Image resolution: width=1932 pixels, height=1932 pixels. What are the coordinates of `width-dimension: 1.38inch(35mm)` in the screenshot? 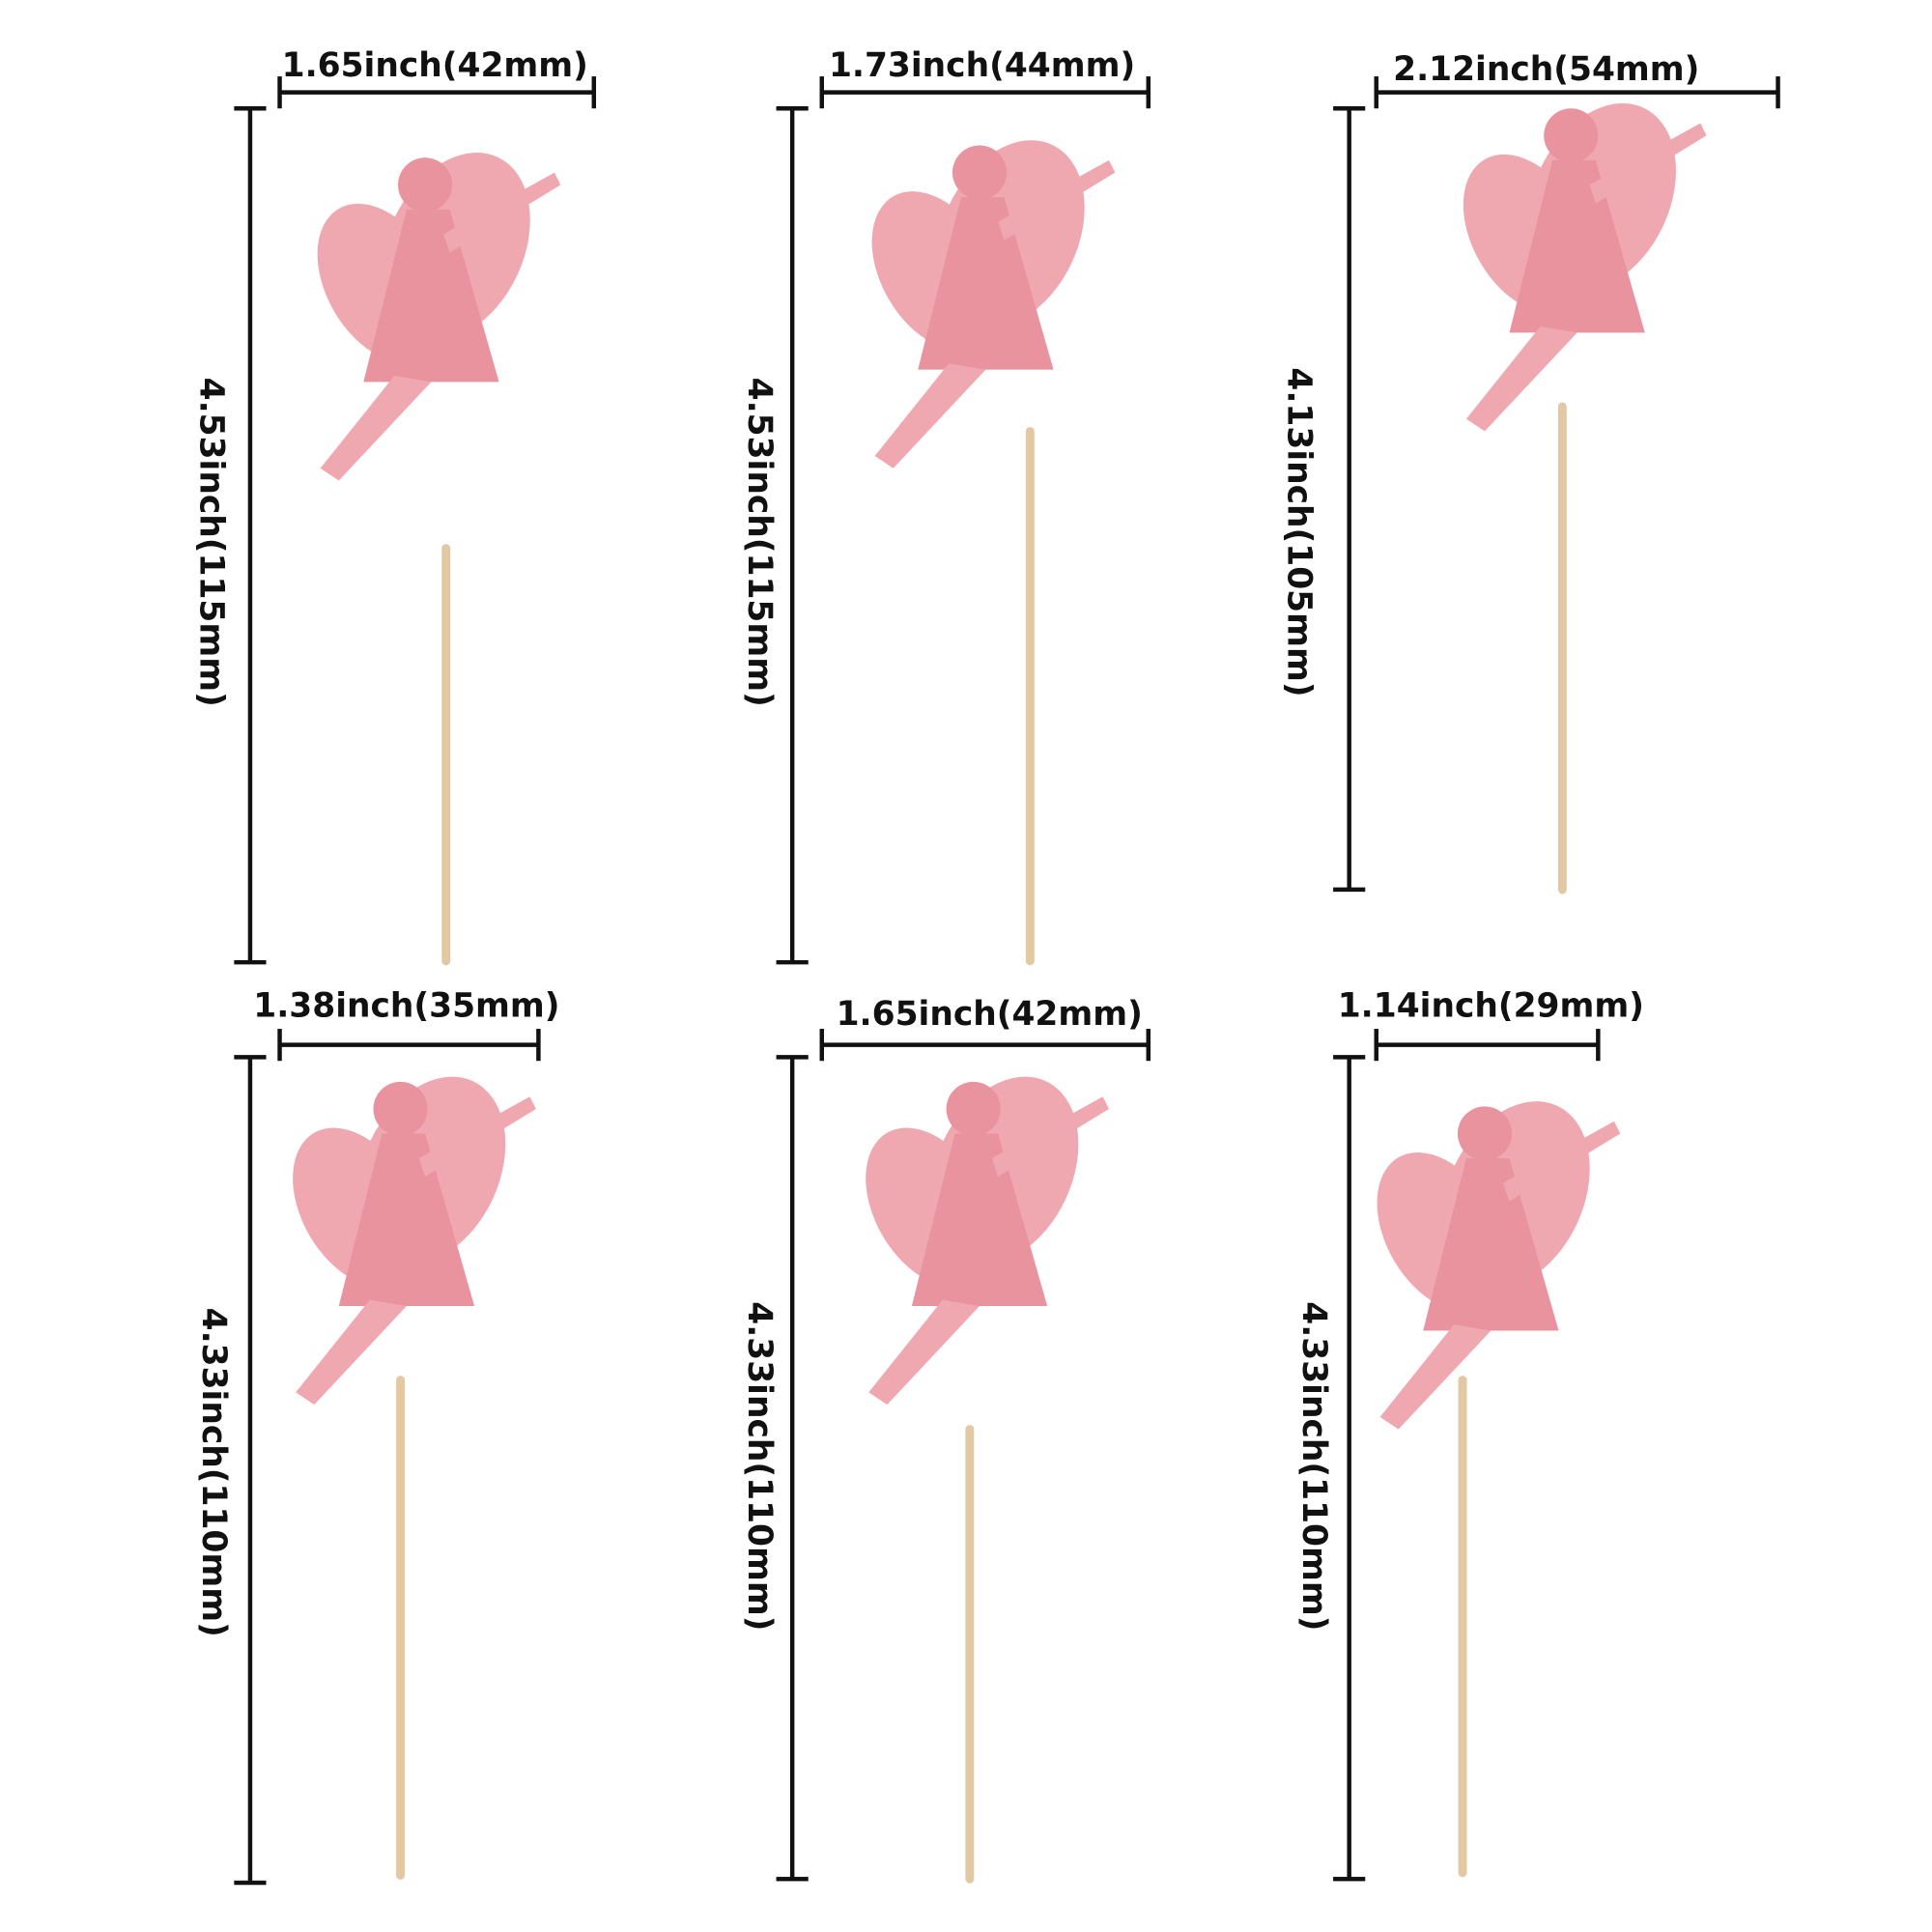 It's located at (406, 1024).